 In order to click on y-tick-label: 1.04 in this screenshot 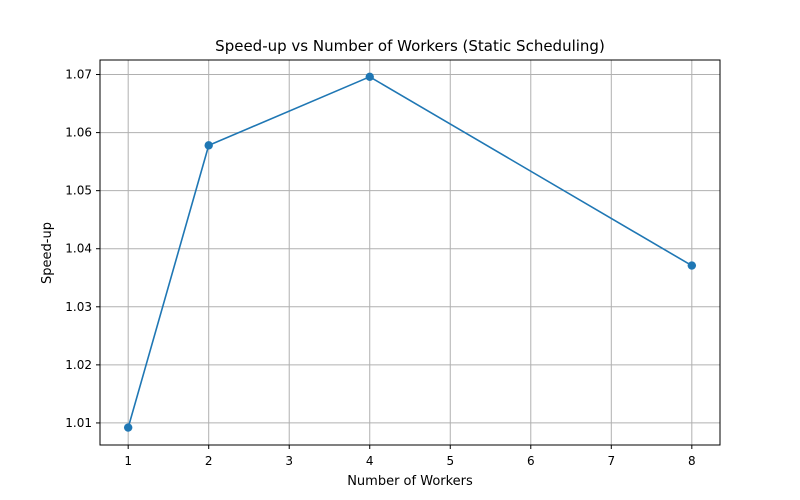, I will do `click(78, 249)`.